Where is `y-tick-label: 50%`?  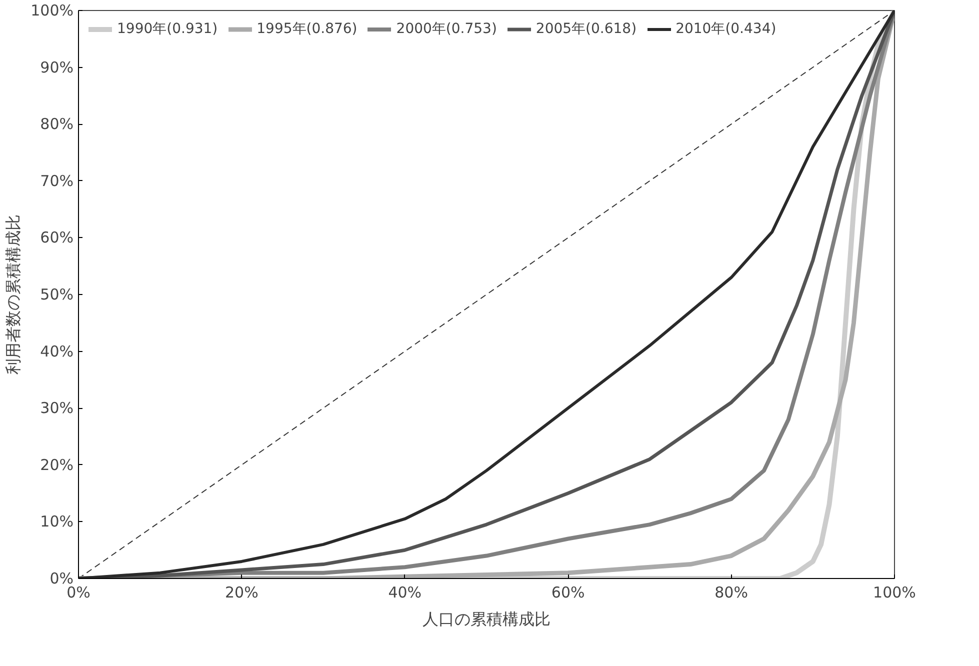
y-tick-label: 50% is located at coordinates (57, 295).